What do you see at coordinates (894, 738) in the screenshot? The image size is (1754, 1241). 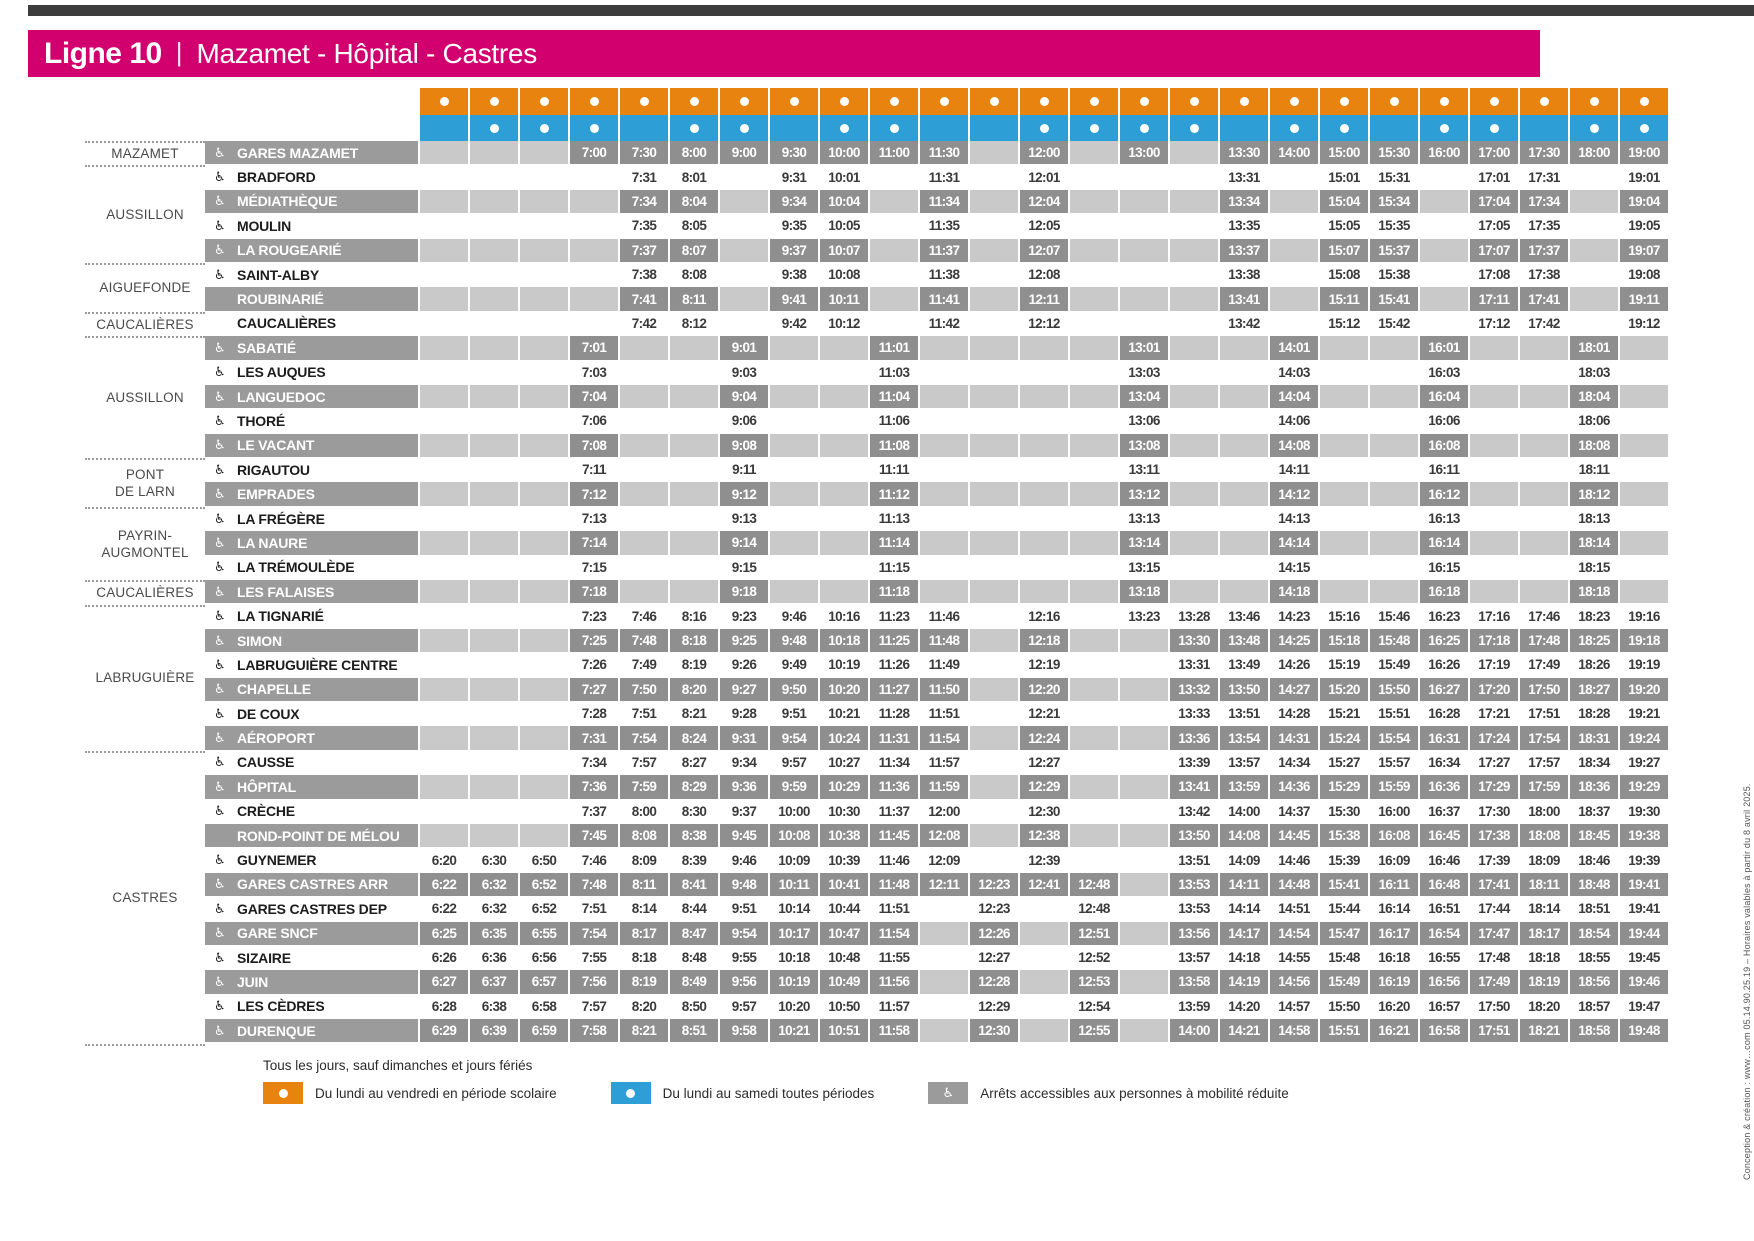 I see `time-cell: 11:31` at bounding box center [894, 738].